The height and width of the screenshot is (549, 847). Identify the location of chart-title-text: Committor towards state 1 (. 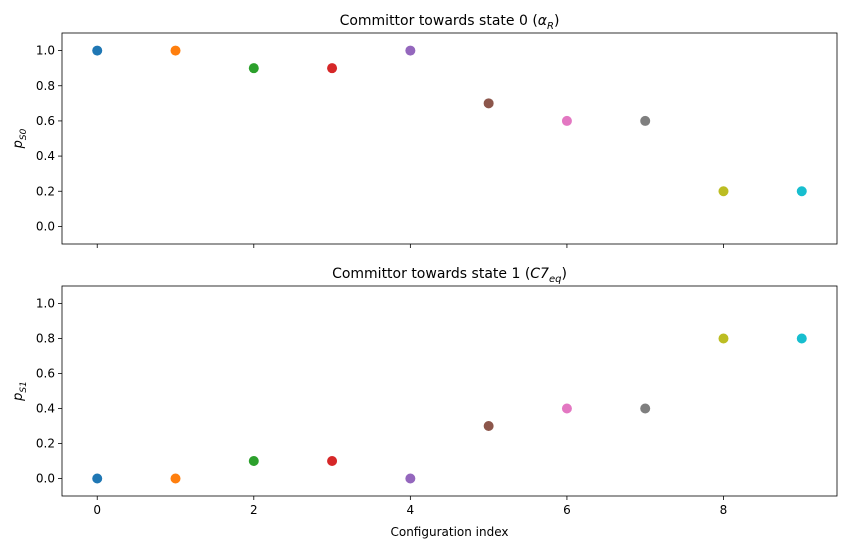
(431, 274).